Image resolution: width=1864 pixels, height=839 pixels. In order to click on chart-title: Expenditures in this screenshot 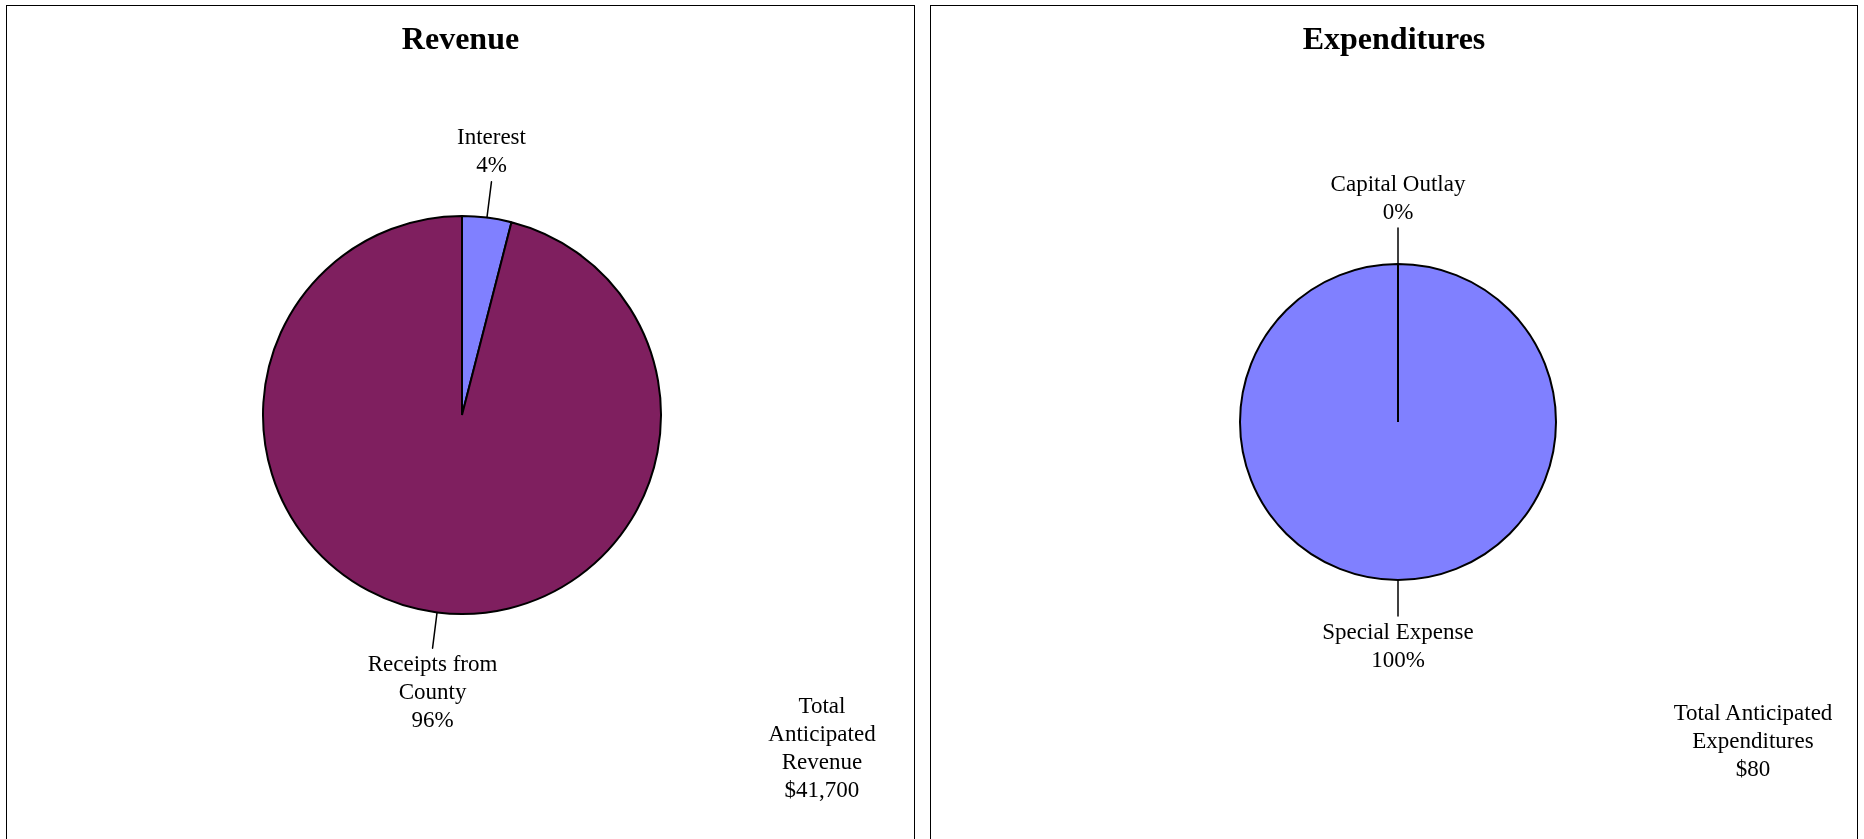, I will do `click(1394, 38)`.